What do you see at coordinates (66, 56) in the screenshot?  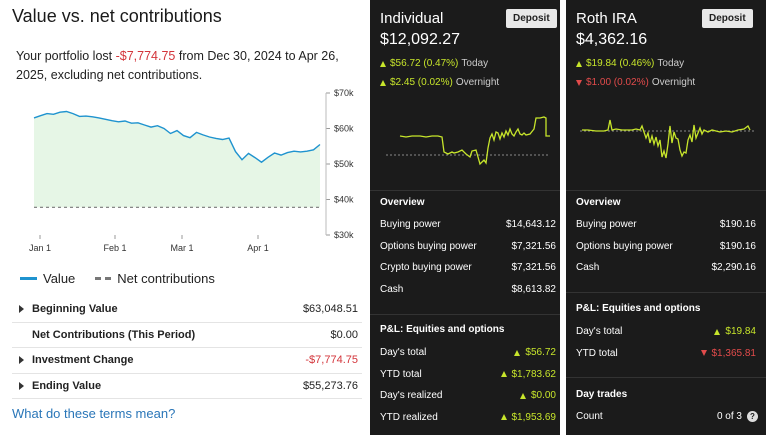 I see `summary-prefix: Your portfolio lost` at bounding box center [66, 56].